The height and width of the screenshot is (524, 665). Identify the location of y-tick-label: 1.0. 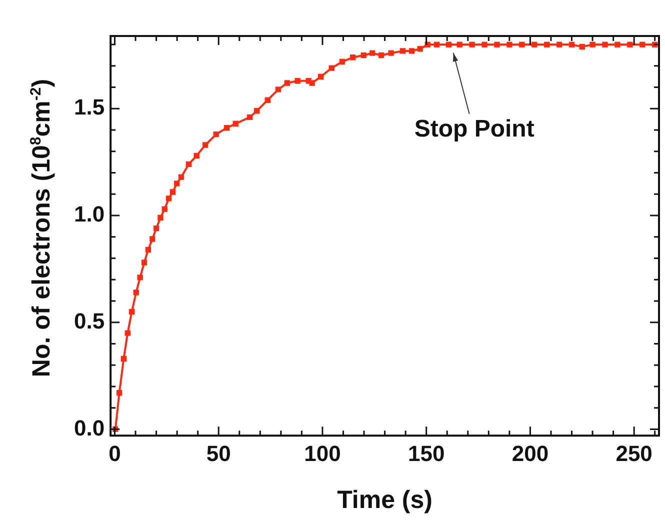
(89, 214).